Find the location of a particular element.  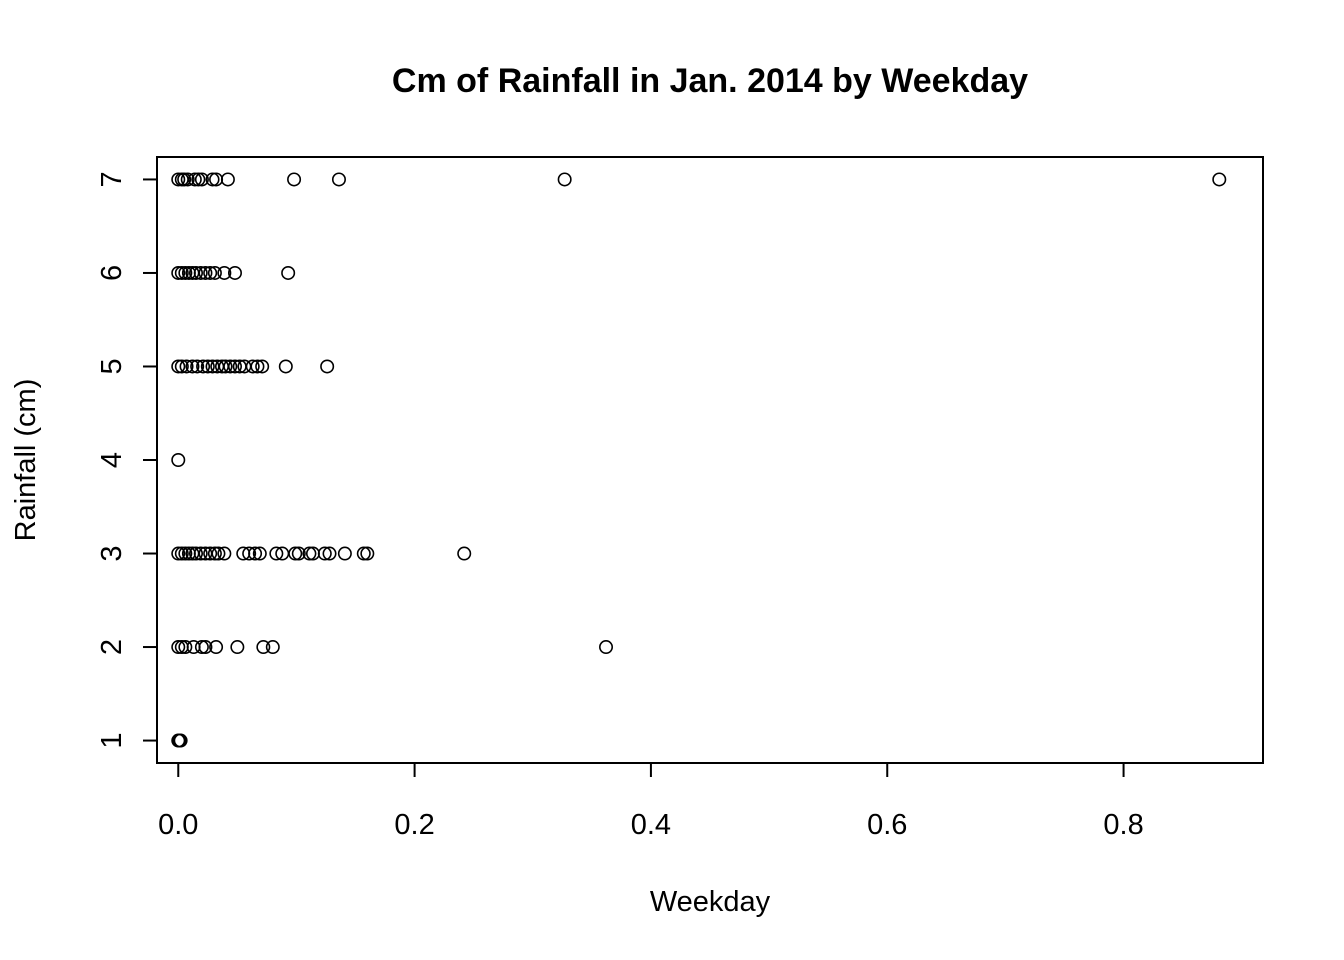

x-tick-label: 0.4 is located at coordinates (651, 825).